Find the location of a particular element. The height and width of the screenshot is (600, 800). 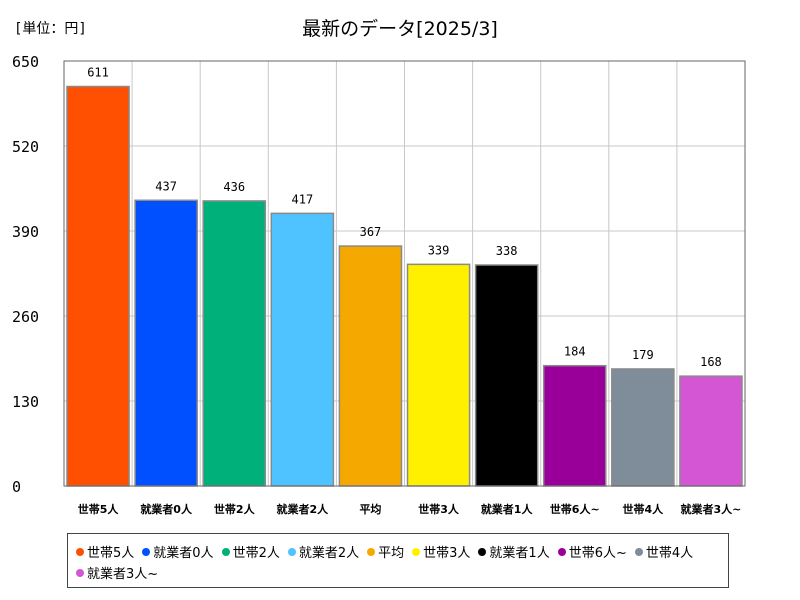

unit-label: [単位：円] is located at coordinates (50, 29).